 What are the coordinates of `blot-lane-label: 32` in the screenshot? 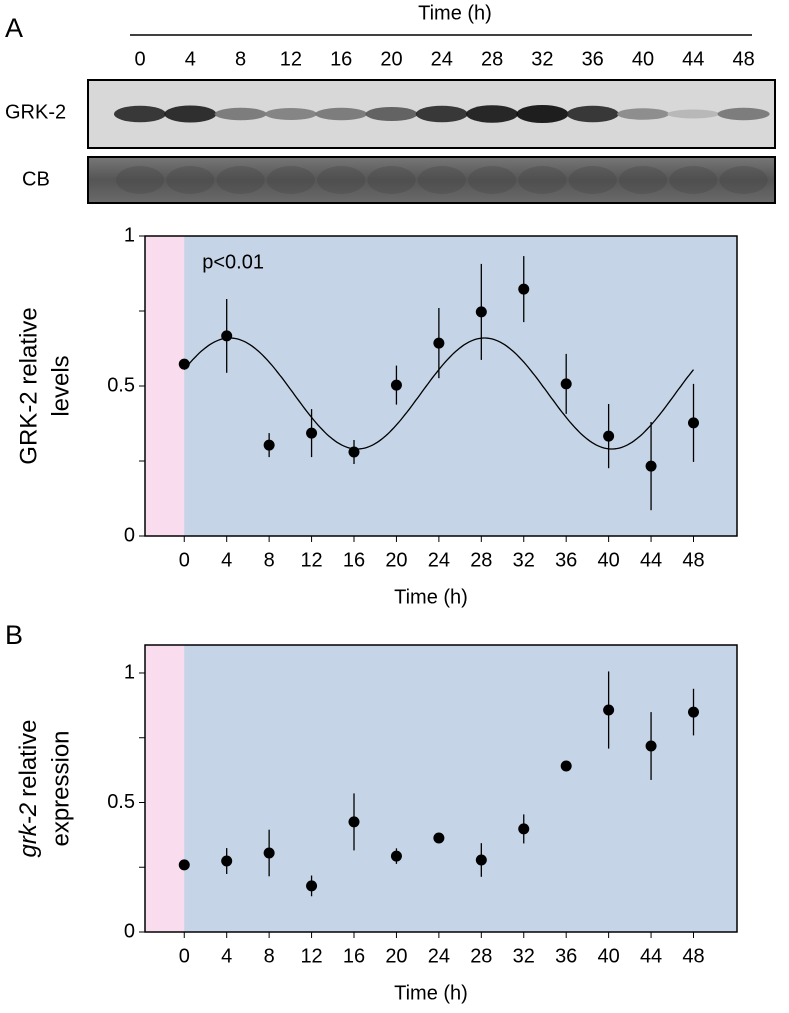 It's located at (542, 59).